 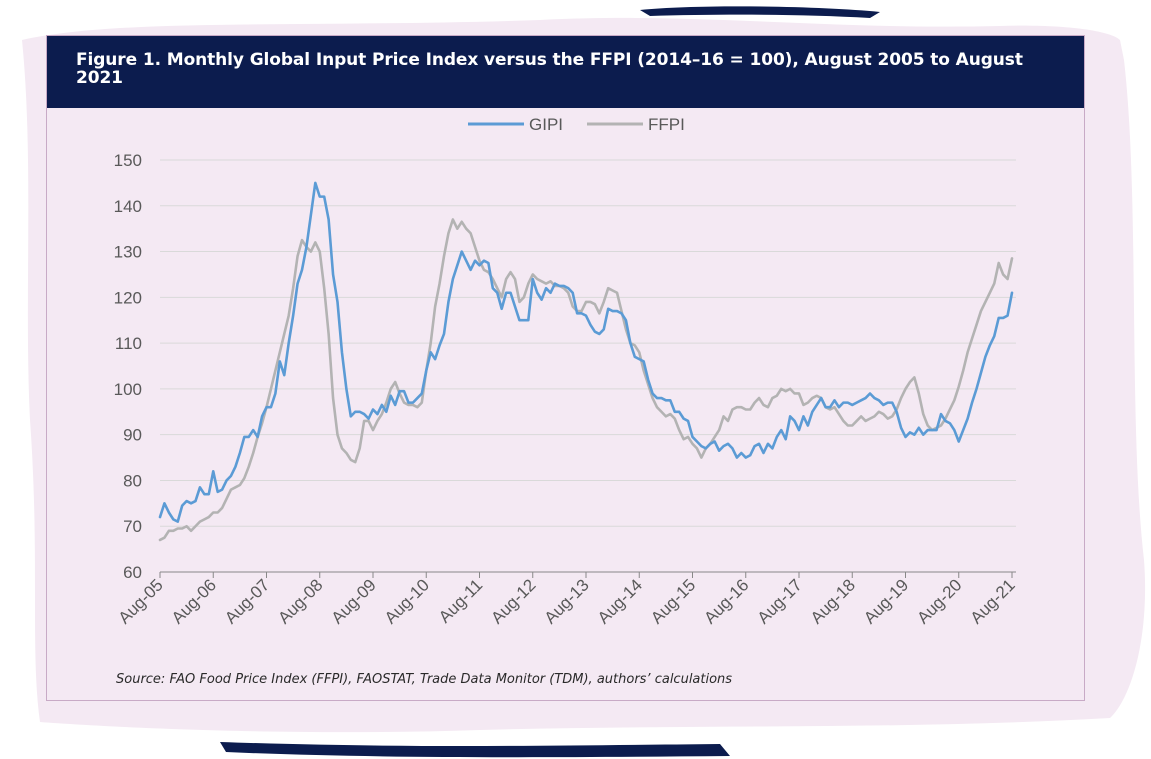 What do you see at coordinates (132, 572) in the screenshot?
I see `y-tick-label: 60` at bounding box center [132, 572].